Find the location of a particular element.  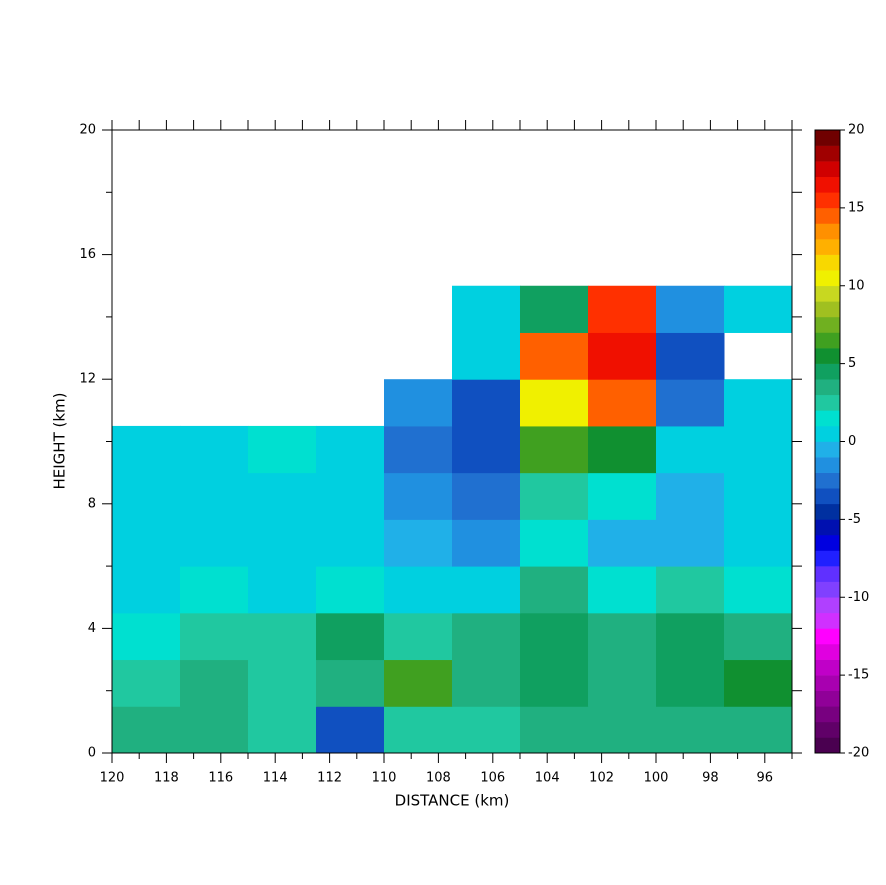

colorbar-tick-label: 0 is located at coordinates (852, 441).